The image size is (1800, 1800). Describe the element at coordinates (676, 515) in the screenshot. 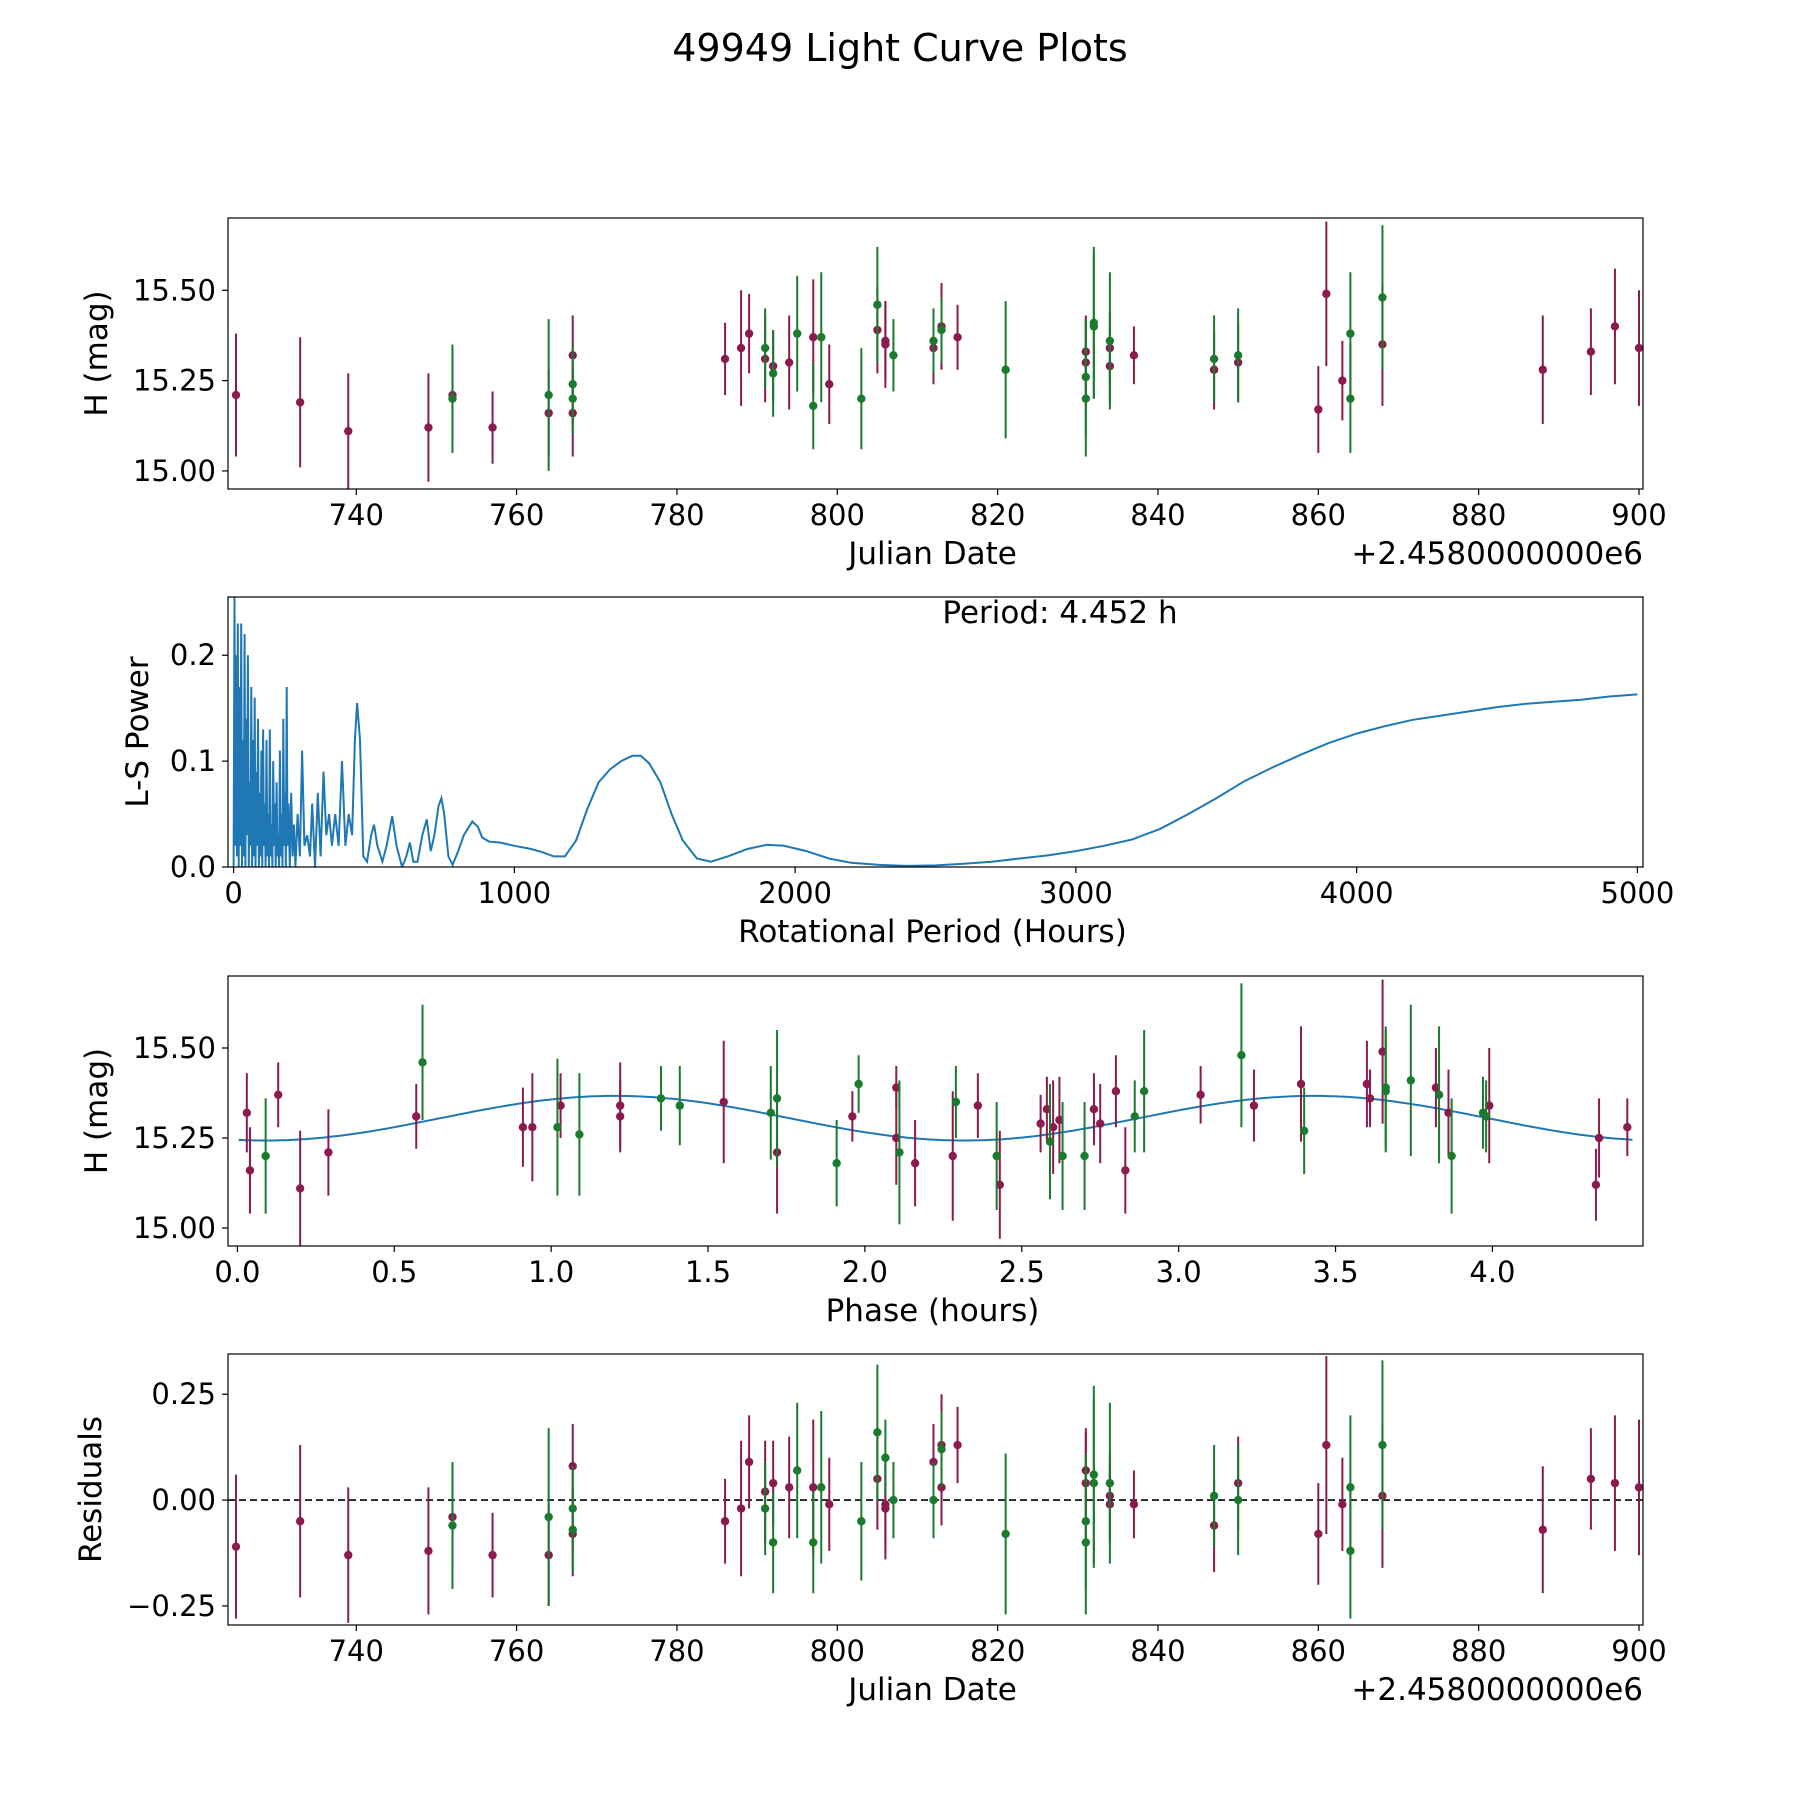

I see `x-tick-label: 780` at that location.